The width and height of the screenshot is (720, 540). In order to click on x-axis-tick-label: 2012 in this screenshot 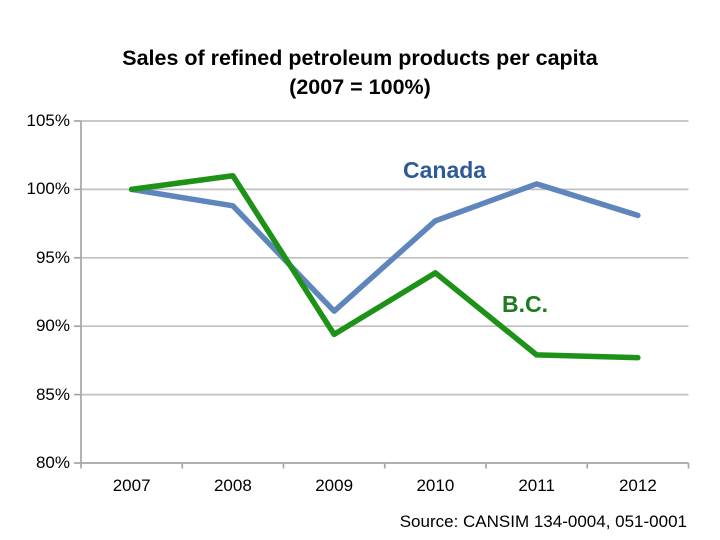, I will do `click(637, 485)`.